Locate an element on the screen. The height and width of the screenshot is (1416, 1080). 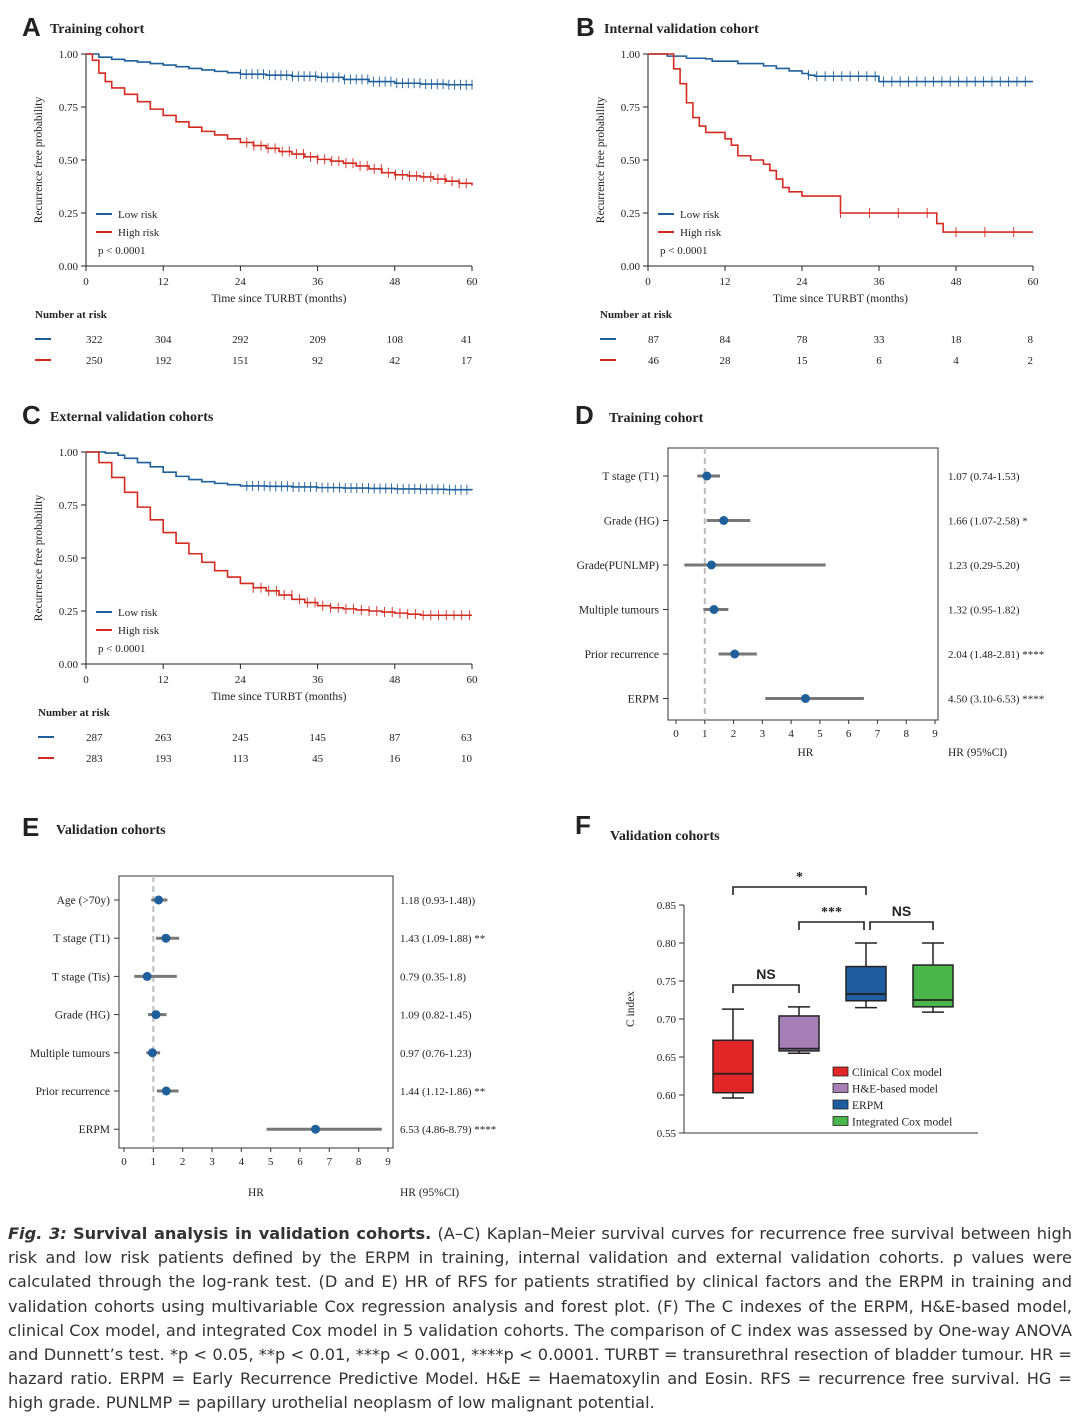
hr-value: 1.07 (0.74-1.53) is located at coordinates (984, 477).